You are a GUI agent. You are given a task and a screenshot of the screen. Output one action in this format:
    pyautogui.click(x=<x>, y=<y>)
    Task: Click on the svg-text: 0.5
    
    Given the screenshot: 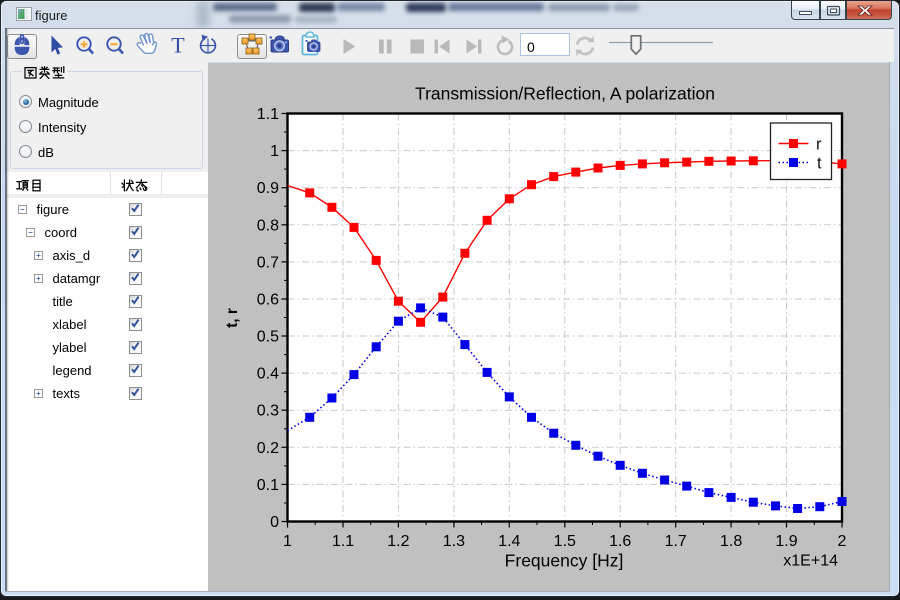 What is the action you would take?
    pyautogui.click(x=268, y=337)
    